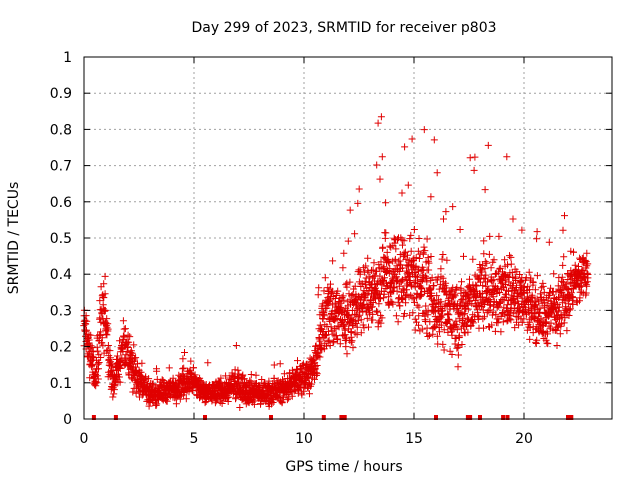  I want to click on y-tick-label: 0.3, so click(61, 311).